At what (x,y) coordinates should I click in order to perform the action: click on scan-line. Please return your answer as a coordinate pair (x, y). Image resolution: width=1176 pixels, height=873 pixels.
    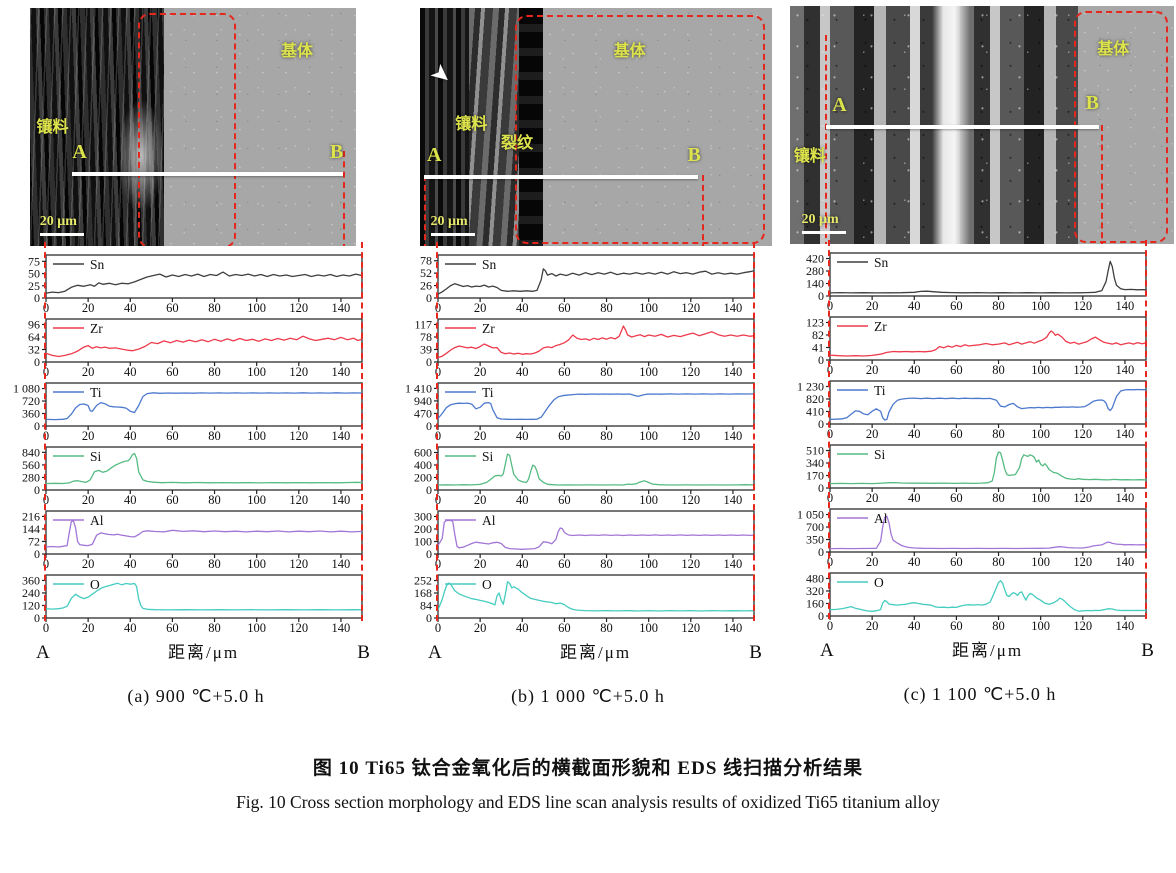
    Looking at the image, I should click on (963, 127).